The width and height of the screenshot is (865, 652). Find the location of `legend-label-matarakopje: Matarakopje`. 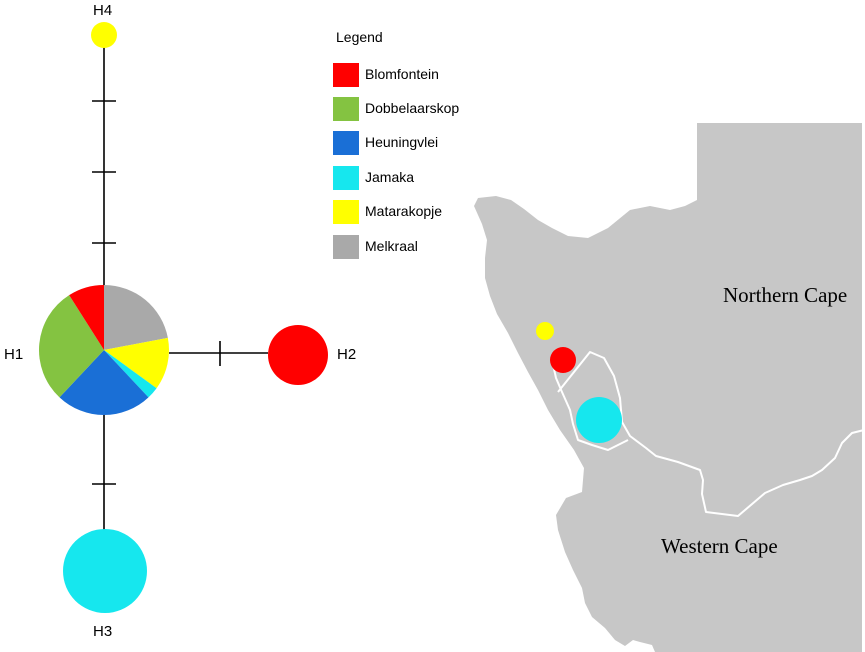

legend-label-matarakopje: Matarakopje is located at coordinates (403, 211).